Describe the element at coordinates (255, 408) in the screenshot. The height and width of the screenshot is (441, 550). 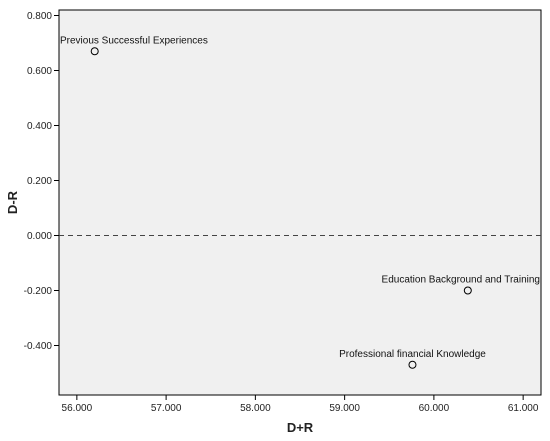
I see `x-tick-label: 58.000` at that location.